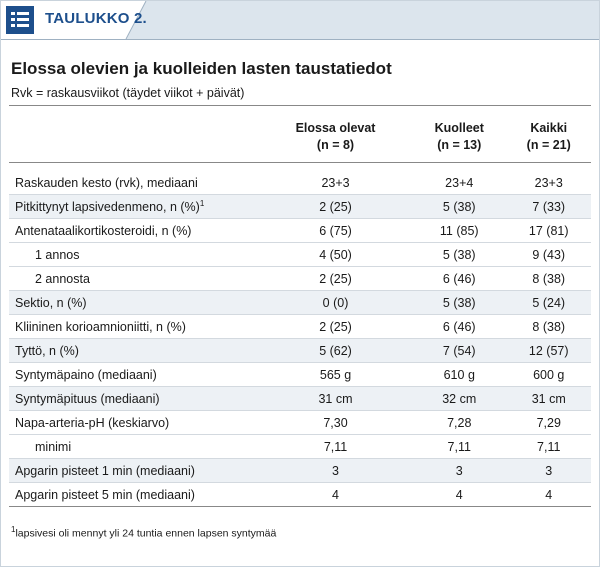 The image size is (600, 567). What do you see at coordinates (548, 230) in the screenshot?
I see `cell: 17 (81)` at bounding box center [548, 230].